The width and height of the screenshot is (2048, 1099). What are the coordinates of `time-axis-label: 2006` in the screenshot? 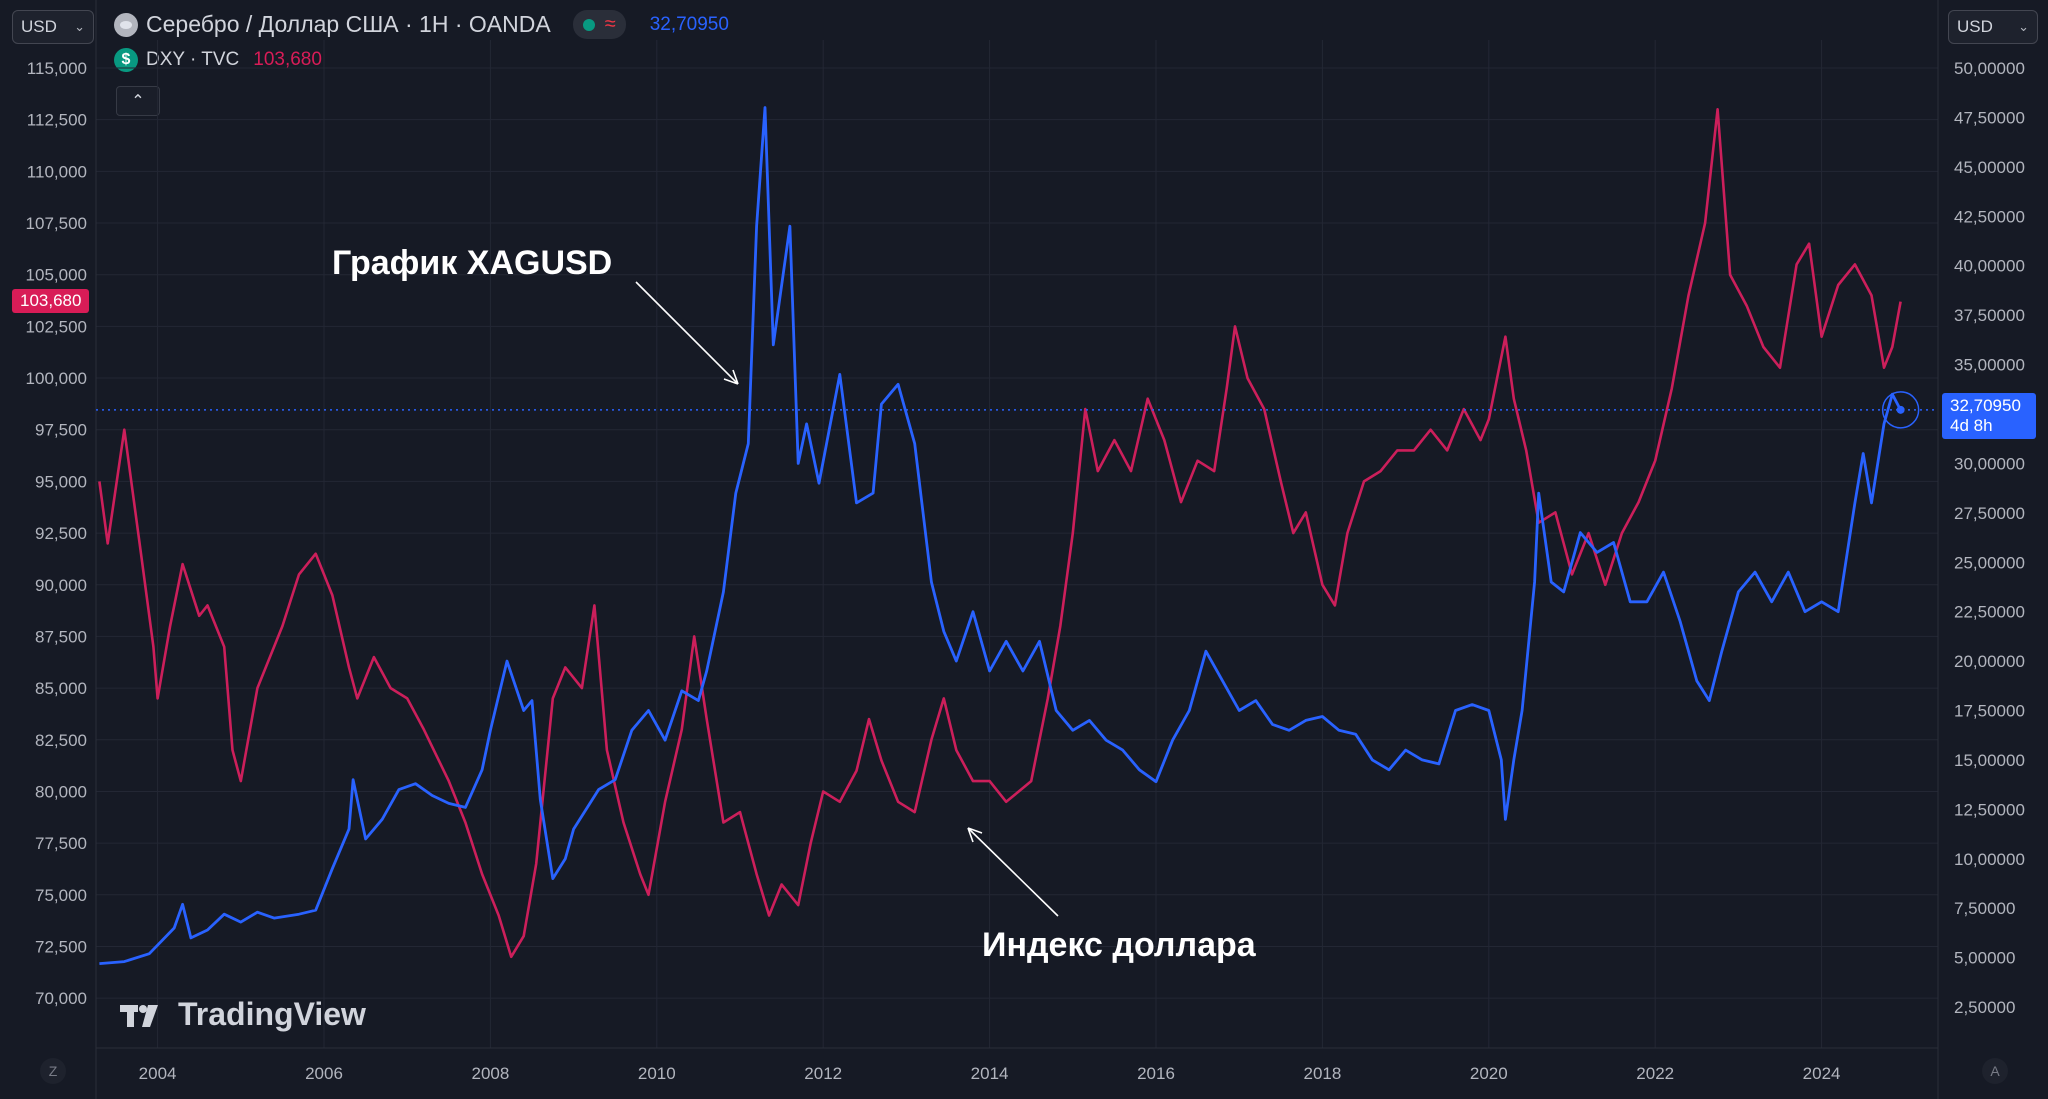 It's located at (324, 1073).